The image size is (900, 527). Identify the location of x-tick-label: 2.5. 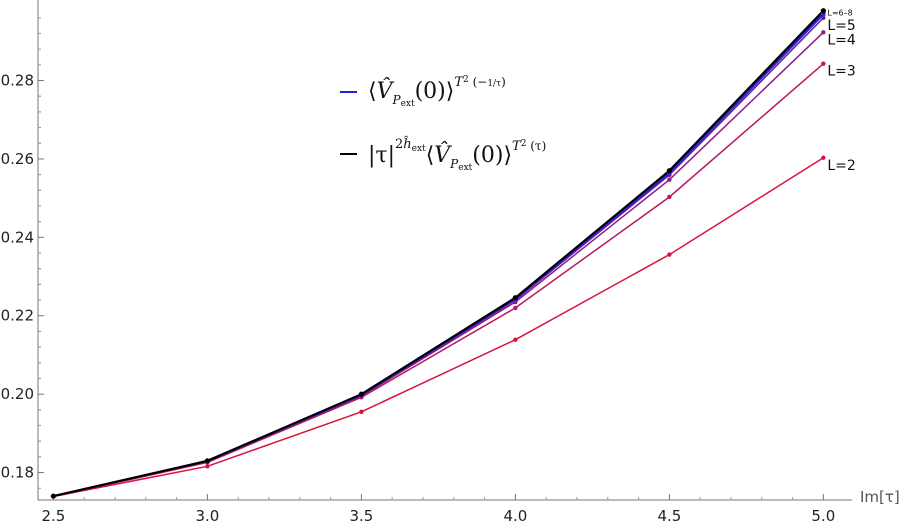
(53, 516).